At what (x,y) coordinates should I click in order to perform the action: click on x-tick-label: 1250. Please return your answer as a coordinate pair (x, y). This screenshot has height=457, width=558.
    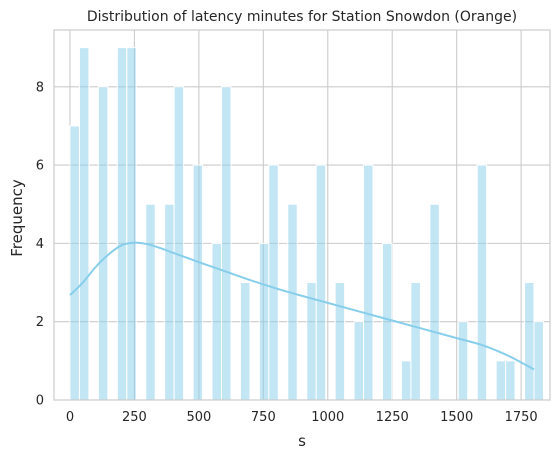
    Looking at the image, I should click on (392, 417).